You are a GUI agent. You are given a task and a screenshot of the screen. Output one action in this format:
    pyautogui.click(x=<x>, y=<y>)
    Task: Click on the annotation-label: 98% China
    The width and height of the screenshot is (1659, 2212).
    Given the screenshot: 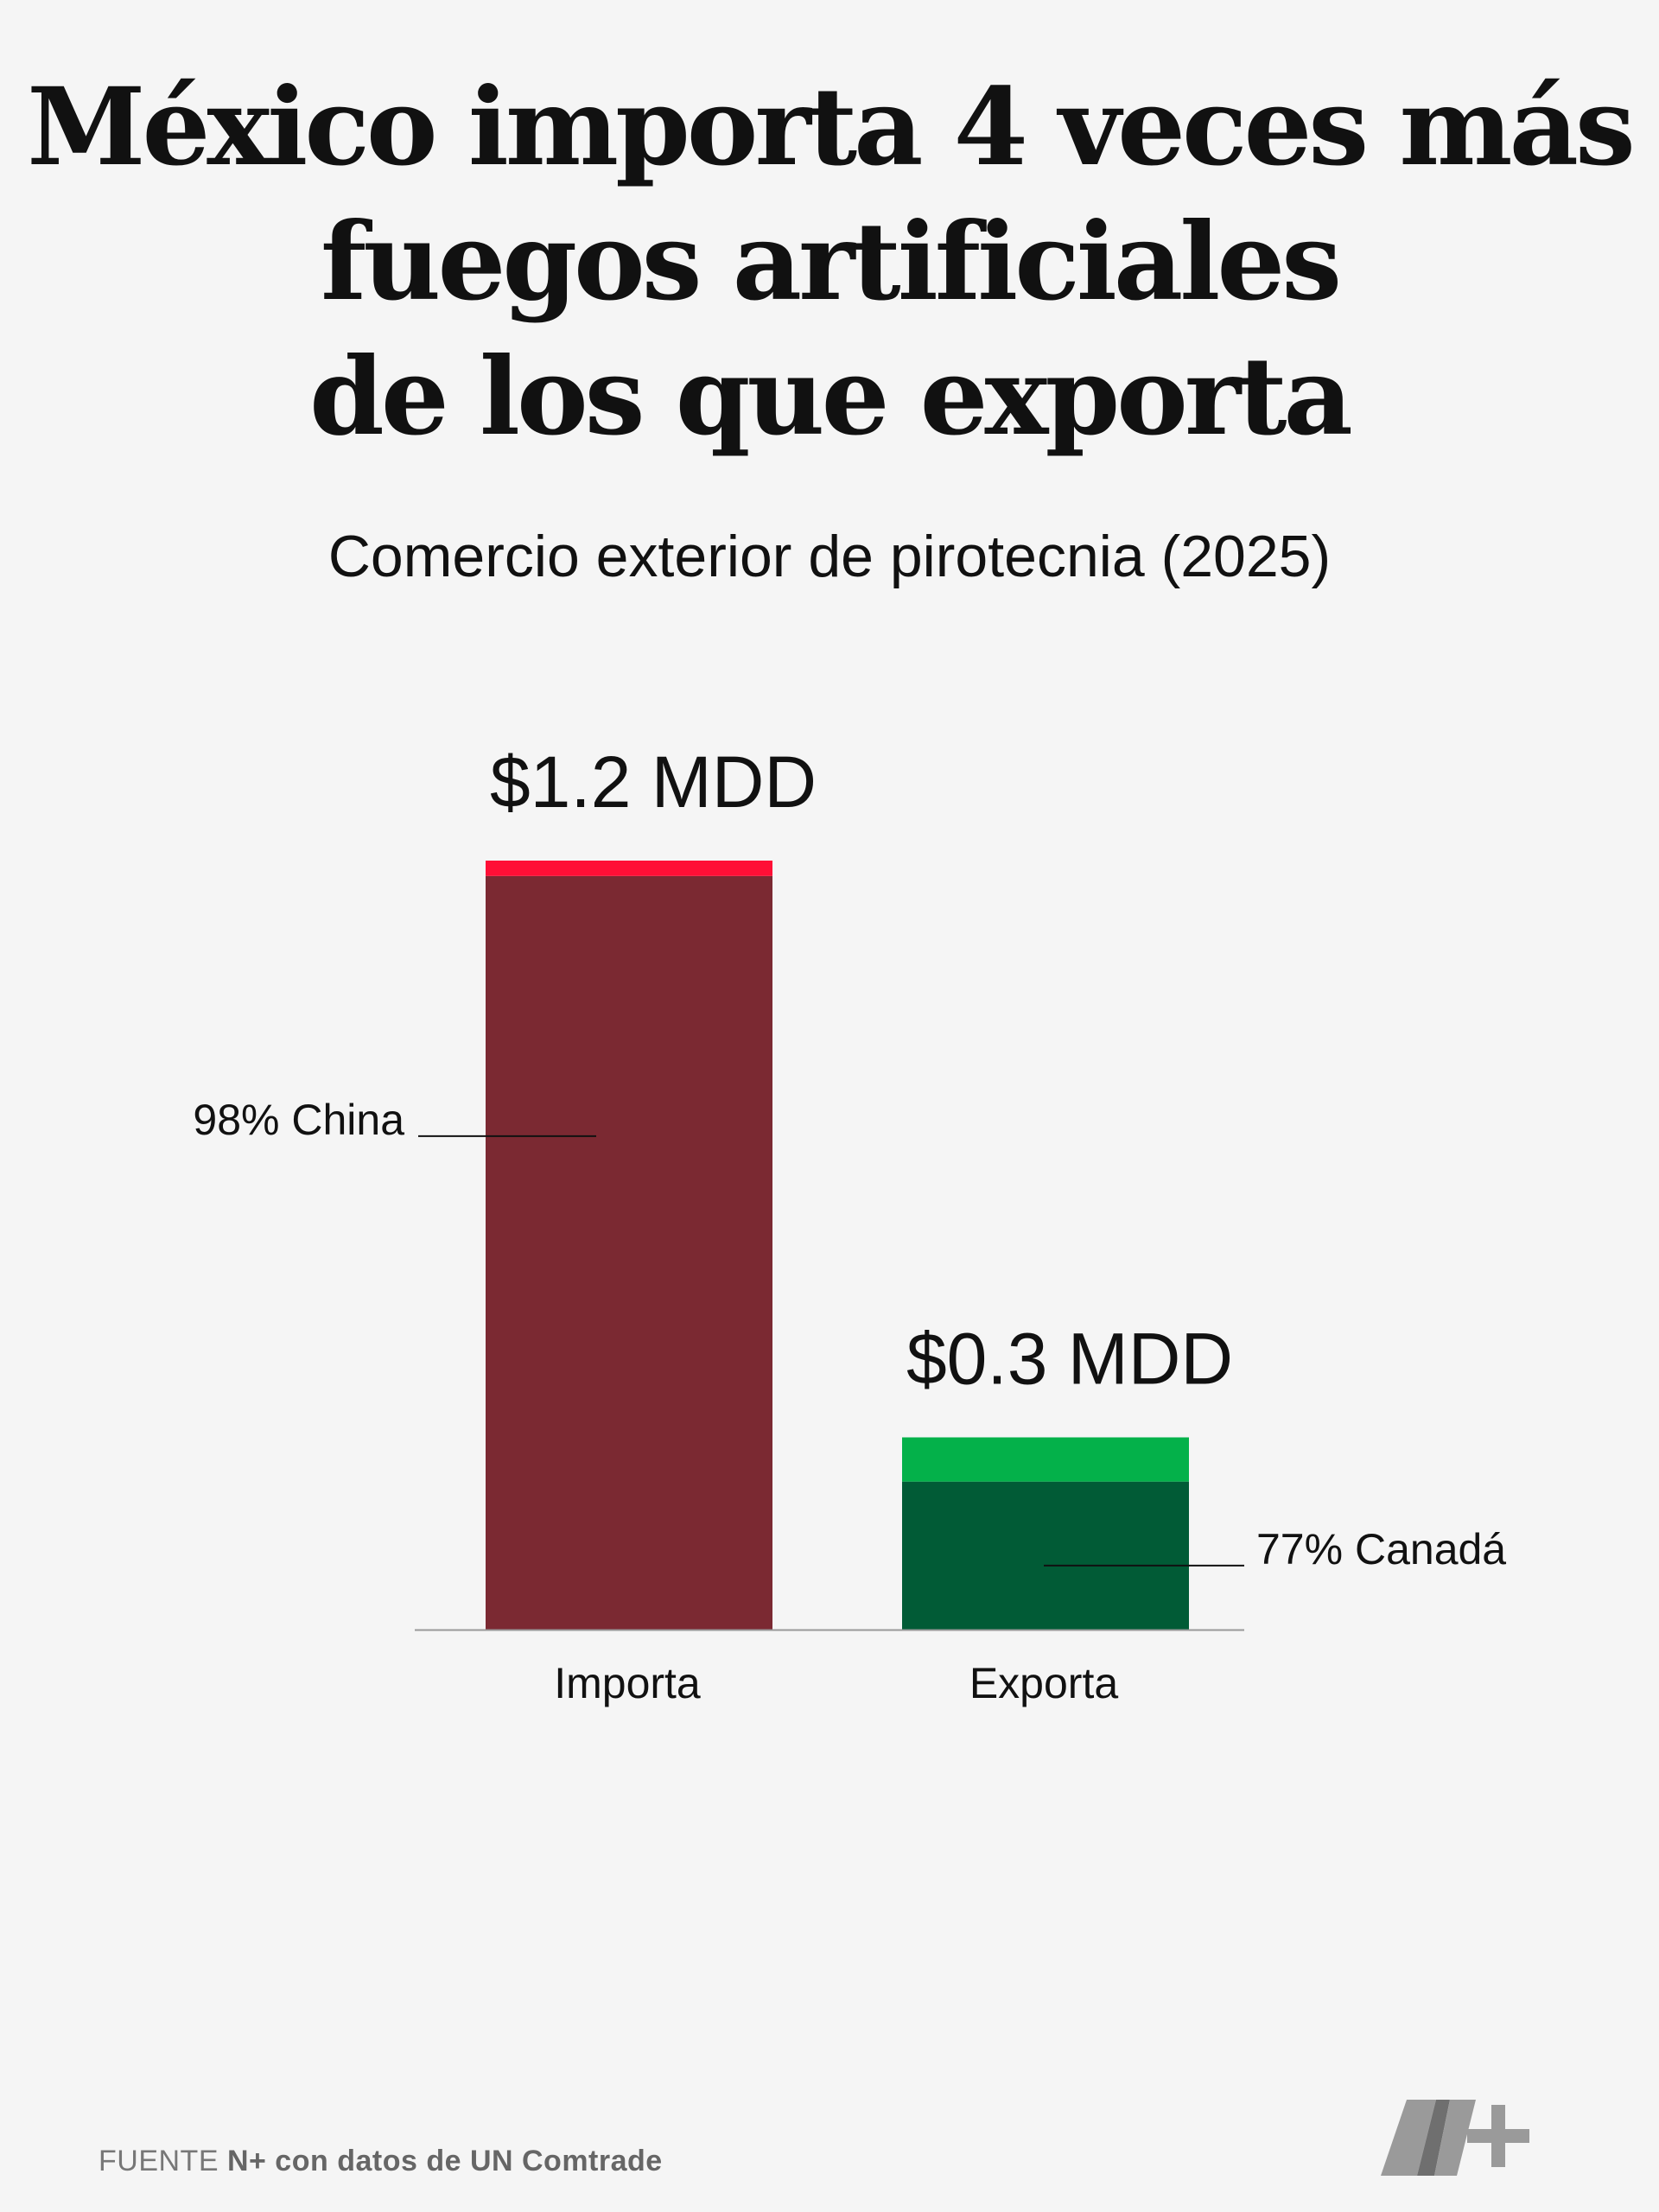 What is the action you would take?
    pyautogui.click(x=298, y=1120)
    